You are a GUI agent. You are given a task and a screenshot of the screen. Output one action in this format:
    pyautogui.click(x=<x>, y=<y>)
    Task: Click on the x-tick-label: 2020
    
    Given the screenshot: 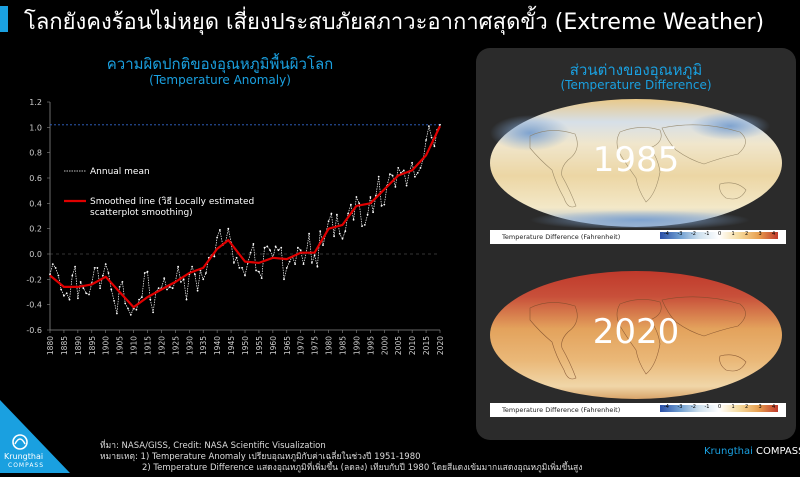 What is the action you would take?
    pyautogui.click(x=440, y=345)
    